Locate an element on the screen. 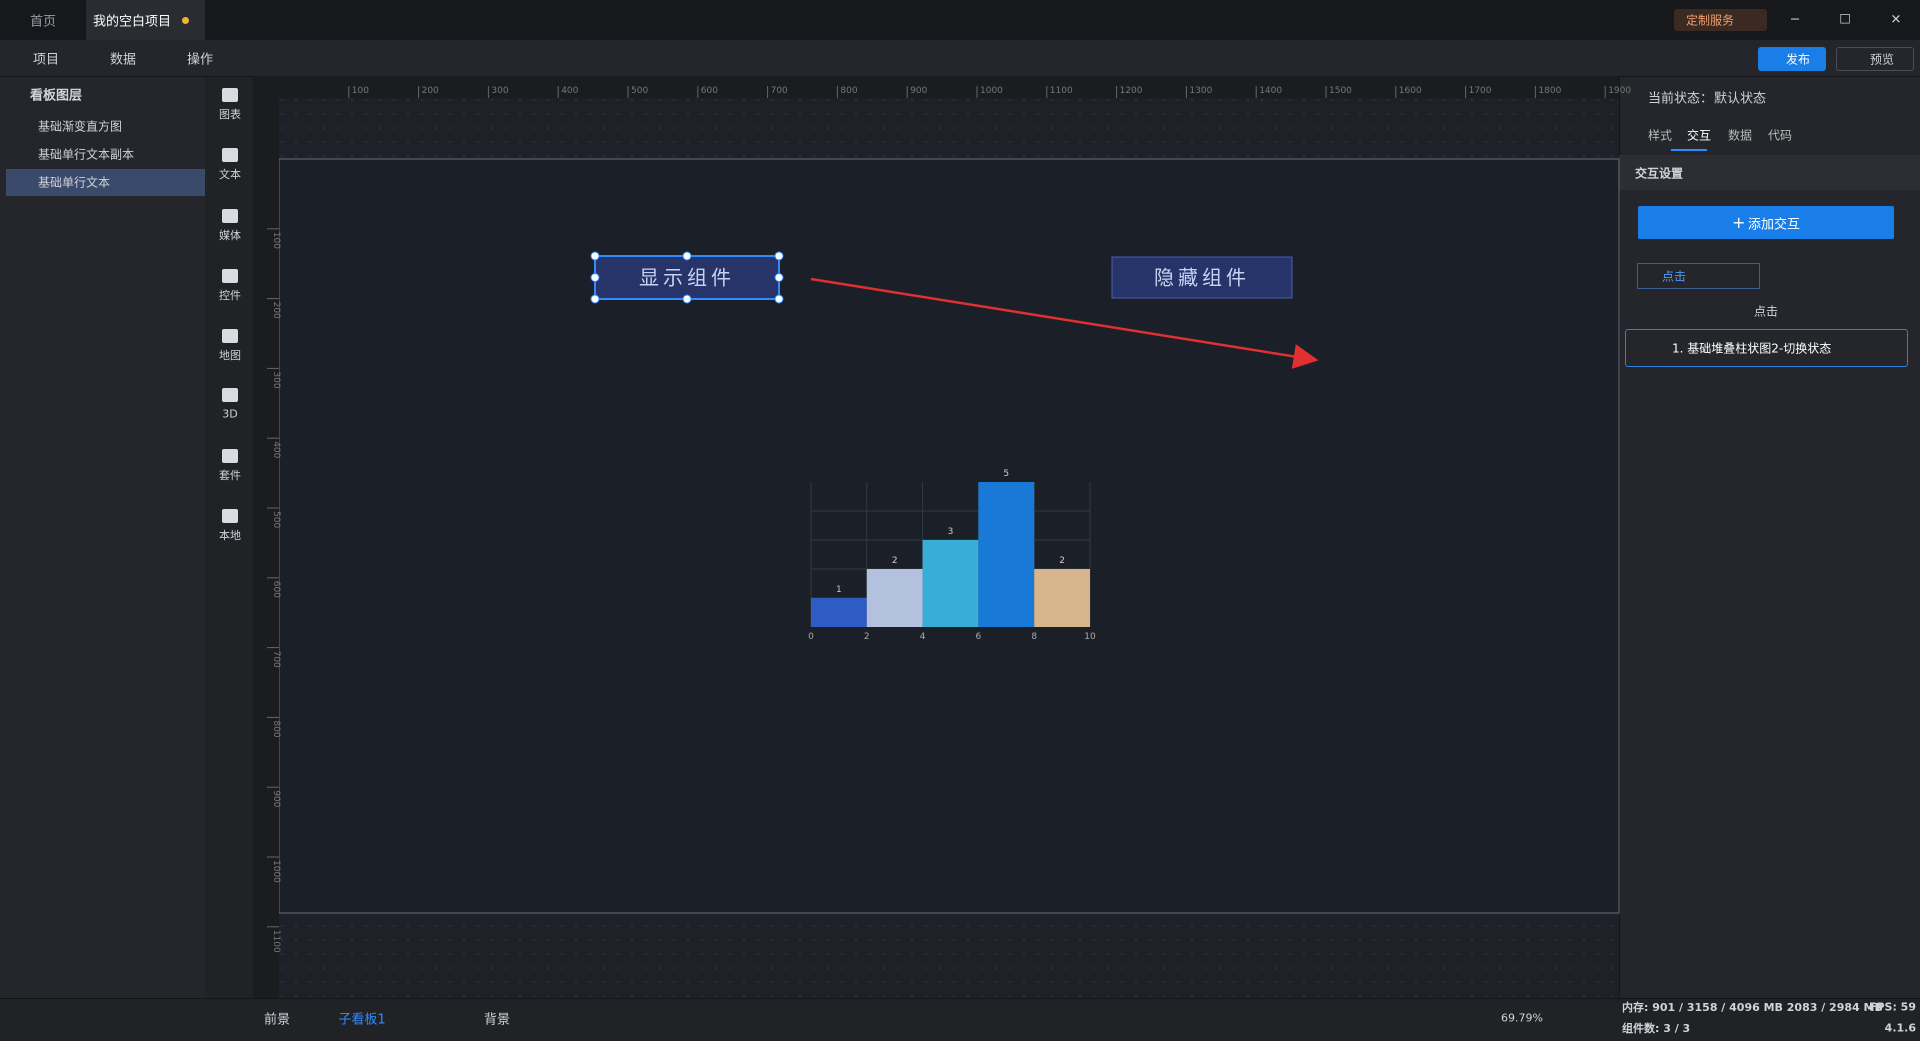  interaction-item is located at coordinates (1766, 348).